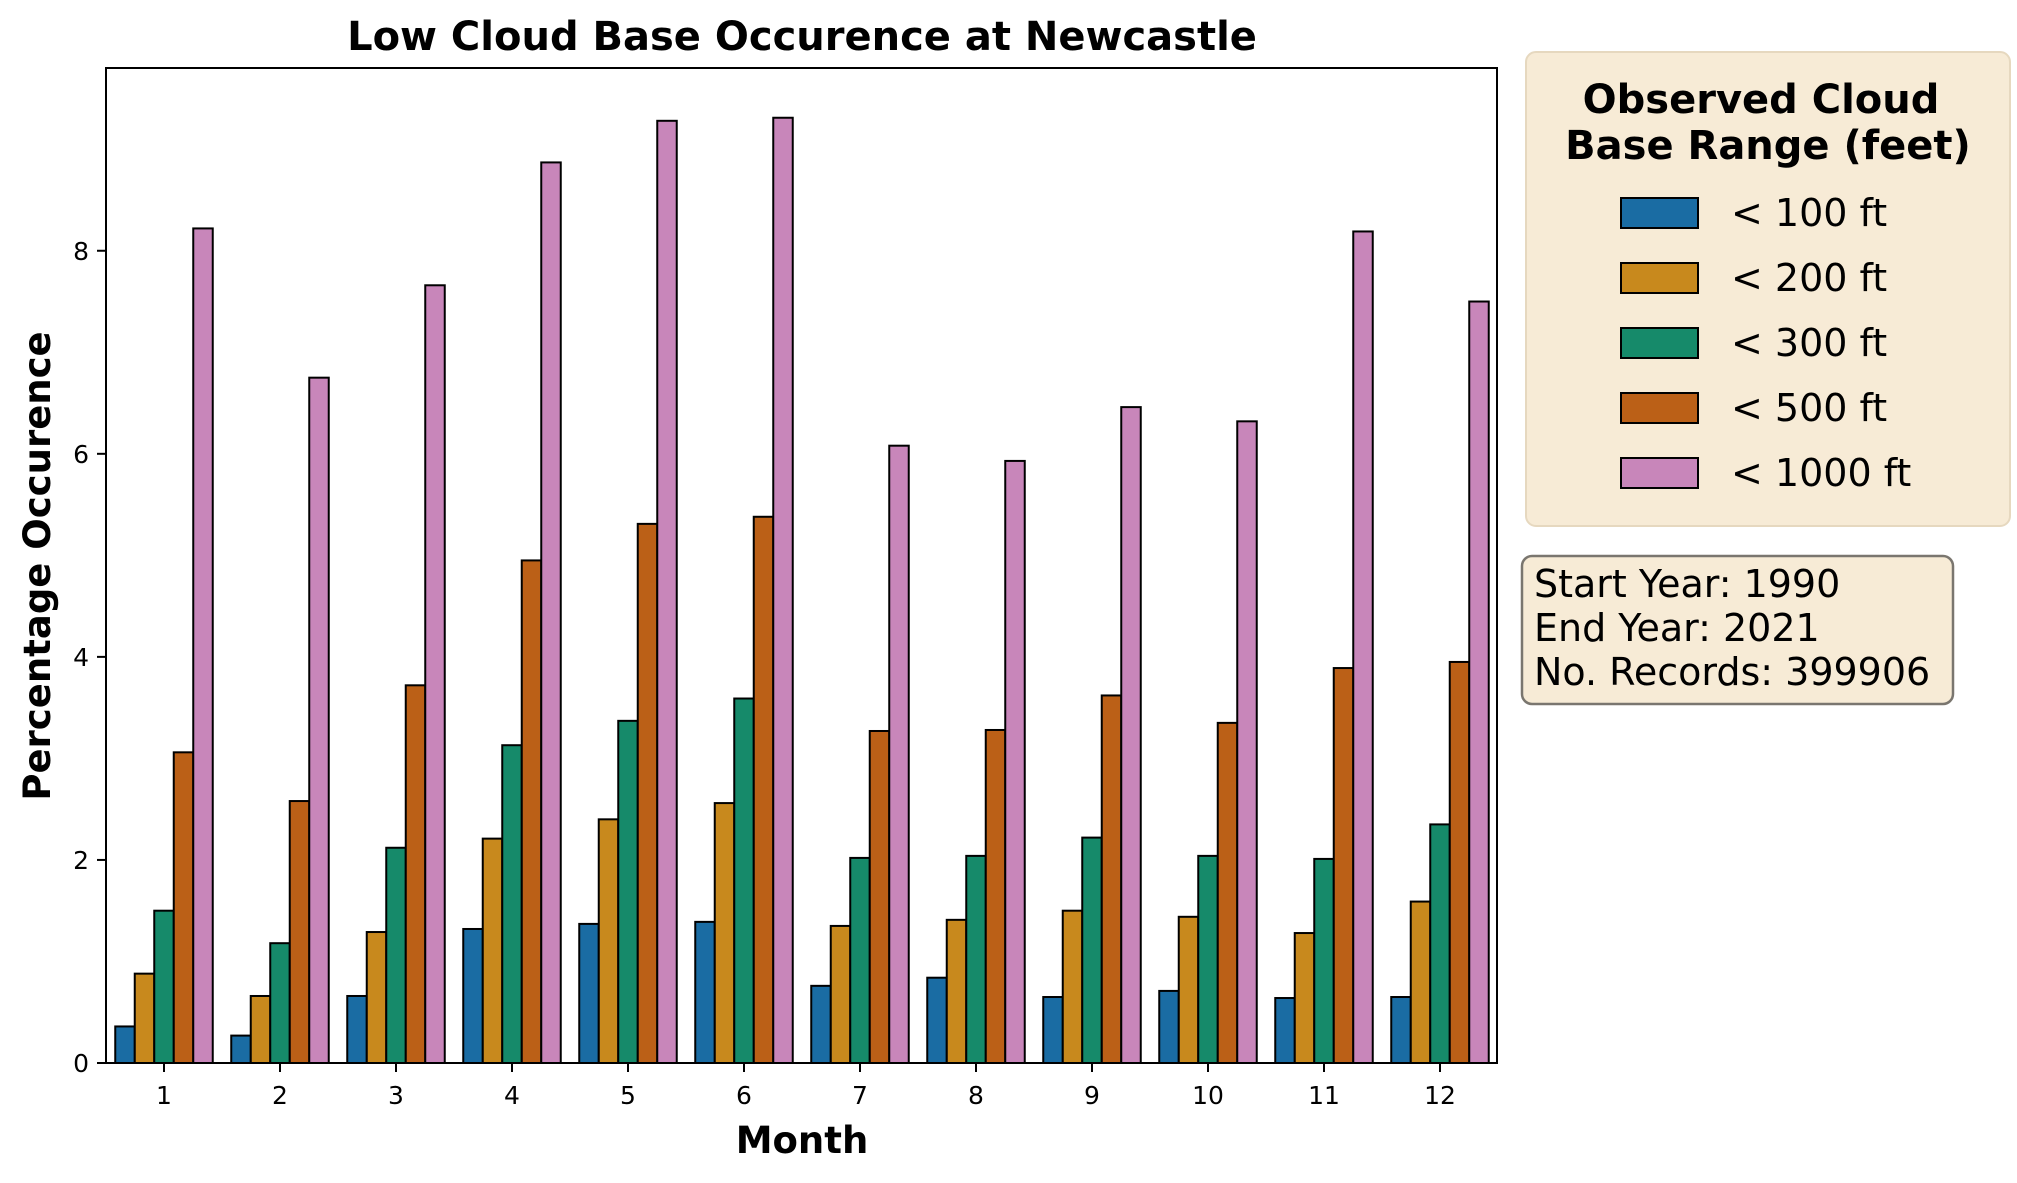 The width and height of the screenshot is (2017, 1183). Describe the element at coordinates (1768, 146) in the screenshot. I see `legend-title-line-2: Base Range (feet)` at that location.